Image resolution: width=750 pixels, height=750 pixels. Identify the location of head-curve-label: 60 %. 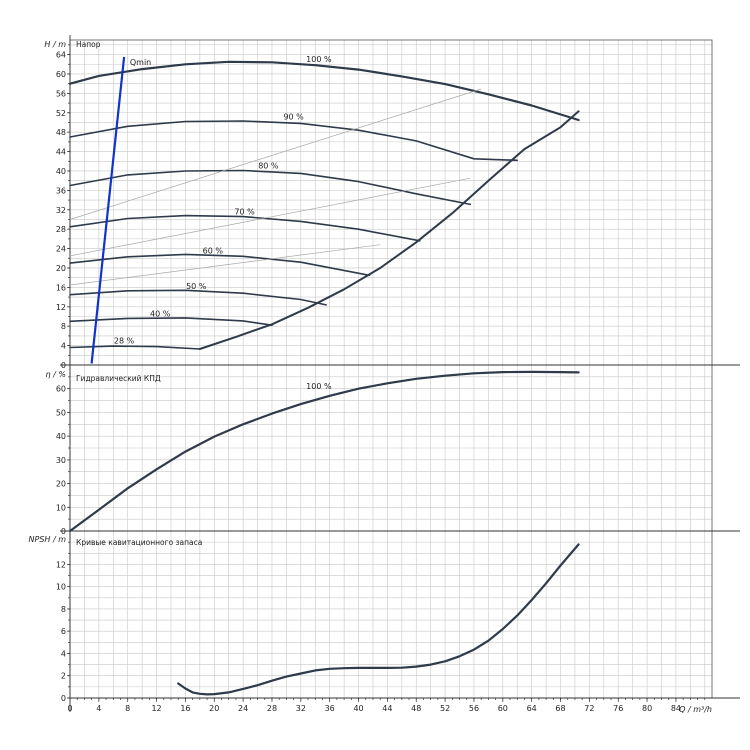
(213, 250).